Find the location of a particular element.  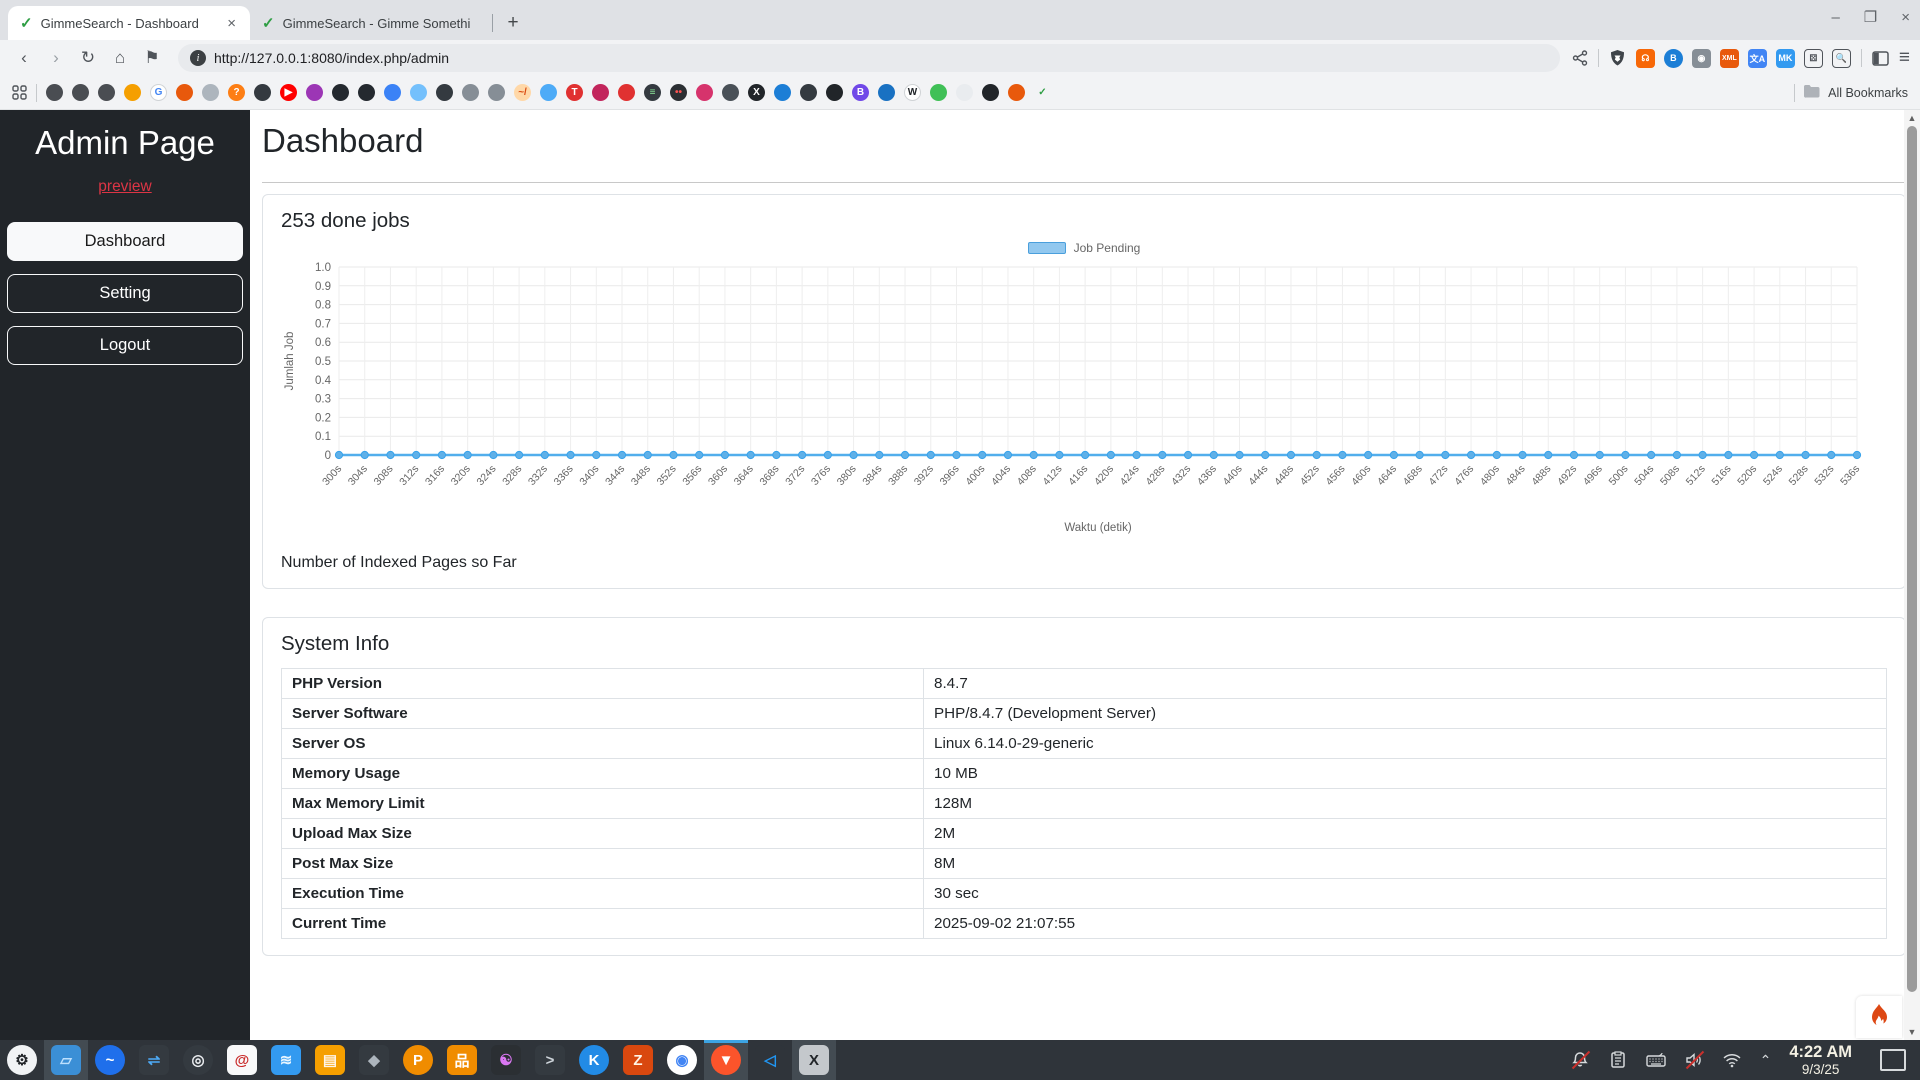

scroll-down-icon: ▼ is located at coordinates (1912, 1032).